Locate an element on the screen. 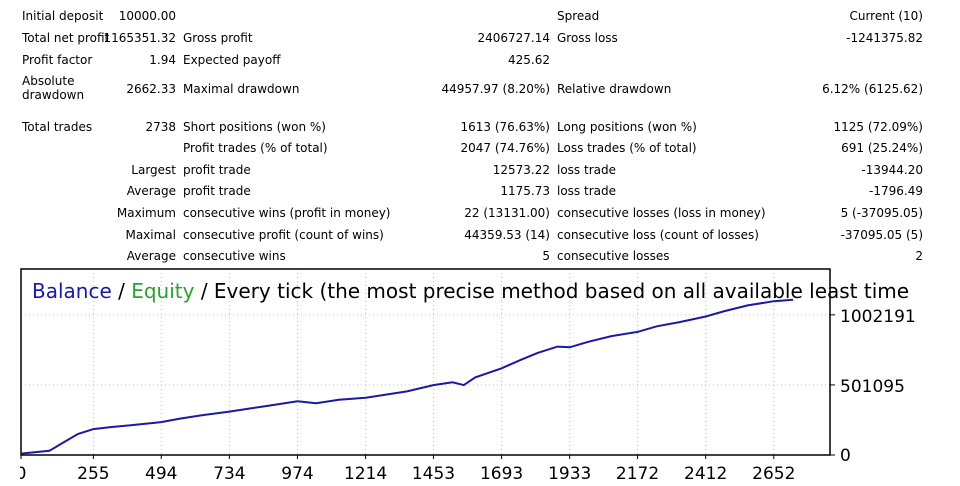 This screenshot has width=960, height=486. short-positions-label: Short positions (won %) is located at coordinates (254, 127).